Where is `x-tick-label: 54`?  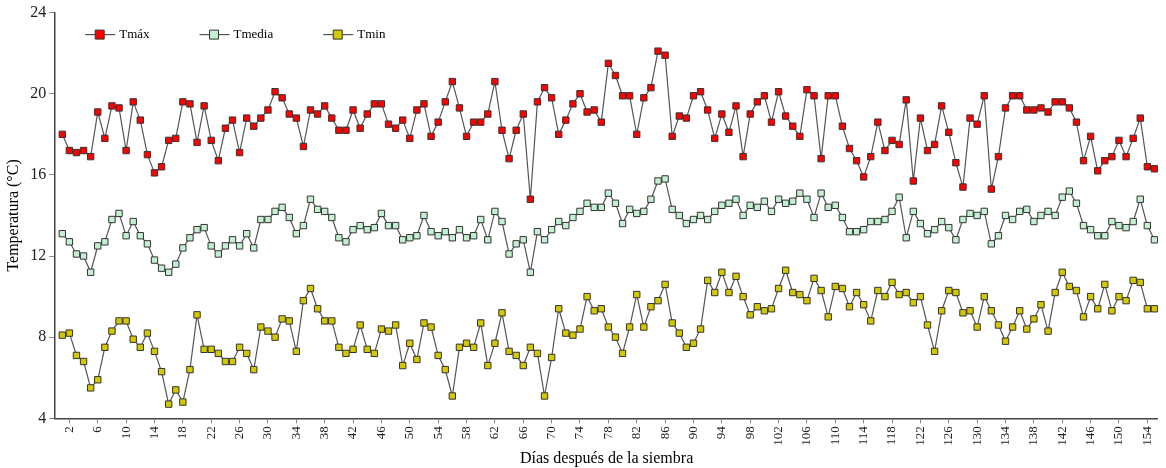
x-tick-label: 54 is located at coordinates (437, 432).